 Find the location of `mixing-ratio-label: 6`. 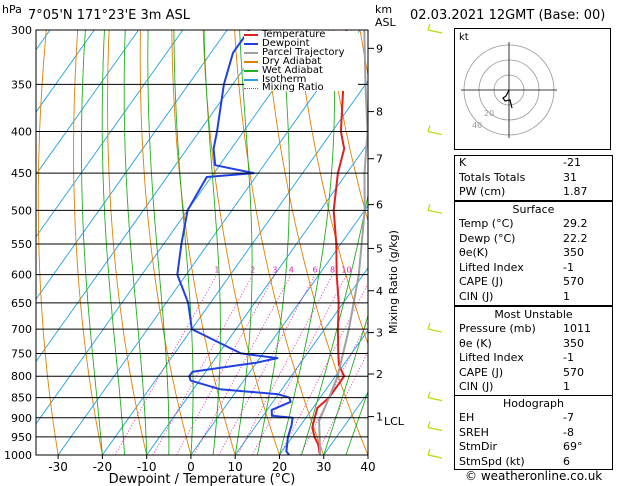

mixing-ratio-label: 6 is located at coordinates (315, 270).